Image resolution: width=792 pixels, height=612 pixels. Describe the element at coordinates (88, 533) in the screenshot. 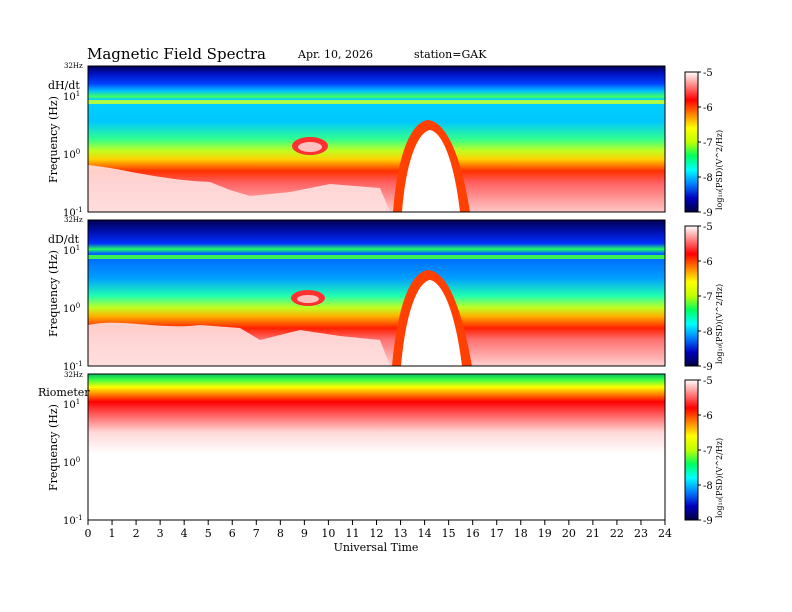

I see `xtick-label-0: 0` at that location.